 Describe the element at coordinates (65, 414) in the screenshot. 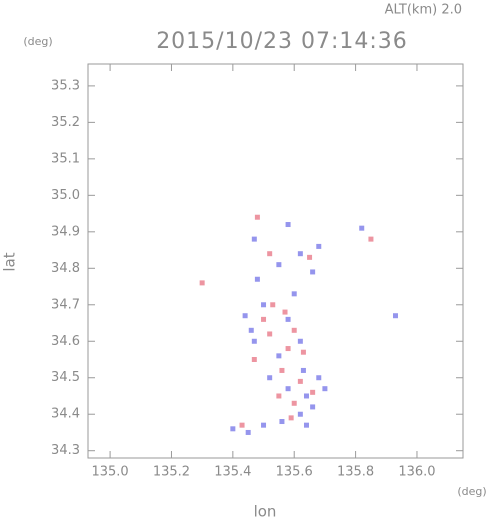

I see `y-tick-label: 34.4` at that location.